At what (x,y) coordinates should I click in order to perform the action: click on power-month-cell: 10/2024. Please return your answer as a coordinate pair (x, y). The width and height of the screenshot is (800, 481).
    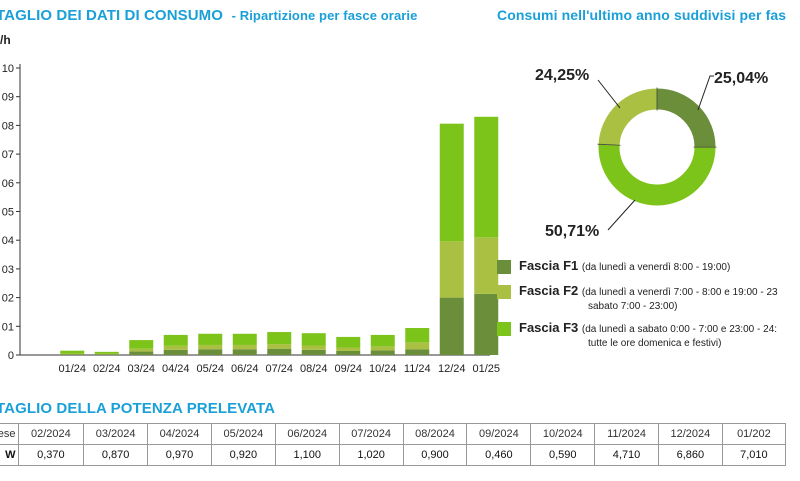
    Looking at the image, I should click on (563, 434).